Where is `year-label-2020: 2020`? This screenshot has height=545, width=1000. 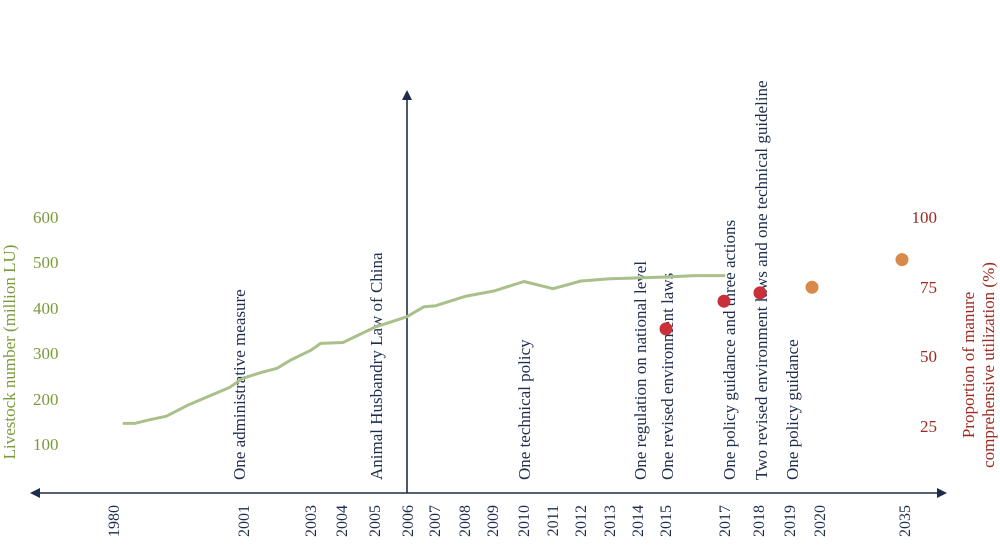
year-label-2020: 2020 is located at coordinates (820, 521).